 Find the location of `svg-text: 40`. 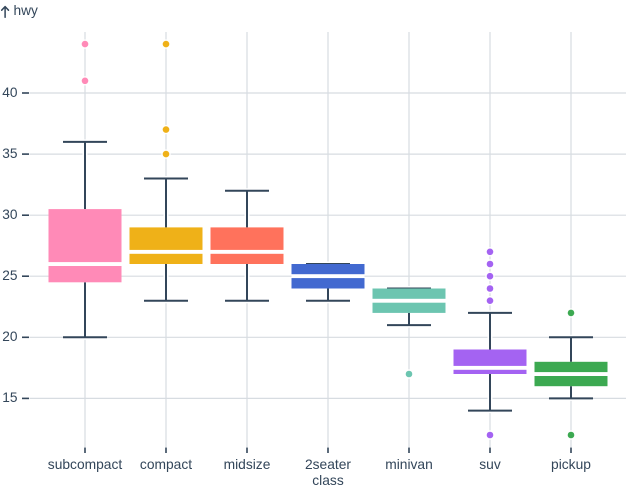

svg-text: 40 is located at coordinates (10, 92).